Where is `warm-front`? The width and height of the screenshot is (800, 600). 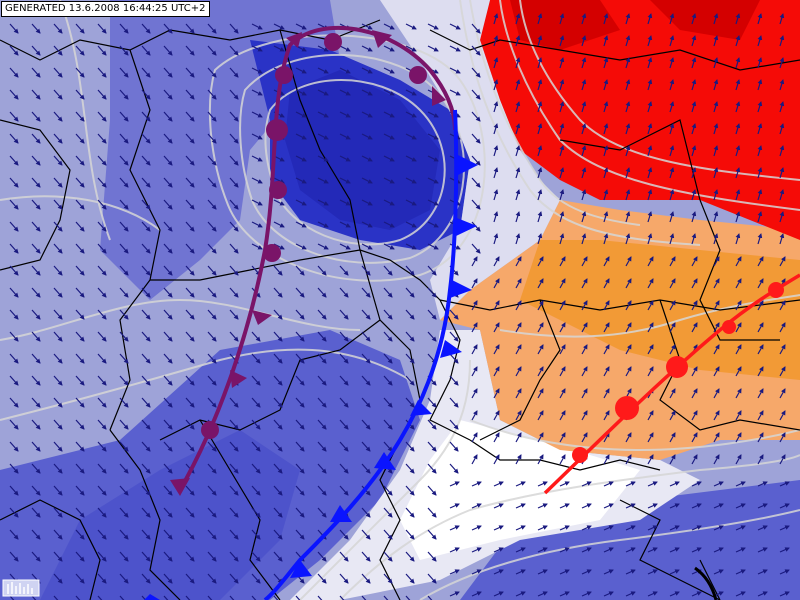
warm-front is located at coordinates (671, 384).